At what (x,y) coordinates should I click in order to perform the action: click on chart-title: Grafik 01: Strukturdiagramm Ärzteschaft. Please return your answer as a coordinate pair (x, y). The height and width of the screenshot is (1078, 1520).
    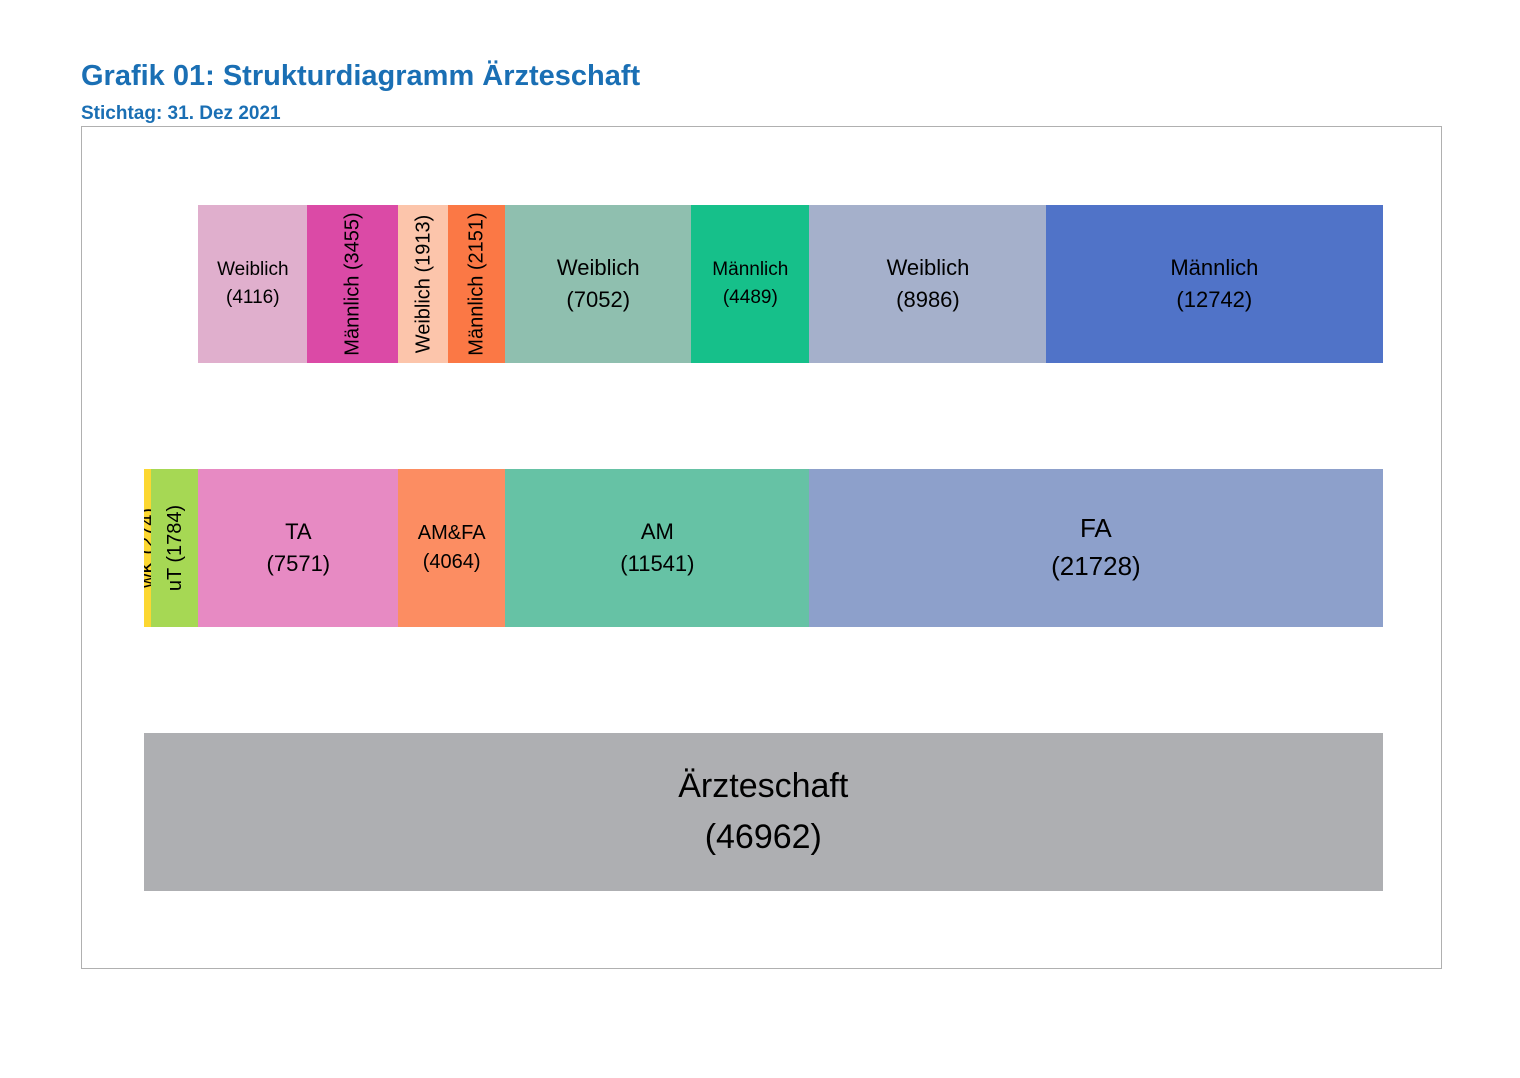
    Looking at the image, I should click on (361, 76).